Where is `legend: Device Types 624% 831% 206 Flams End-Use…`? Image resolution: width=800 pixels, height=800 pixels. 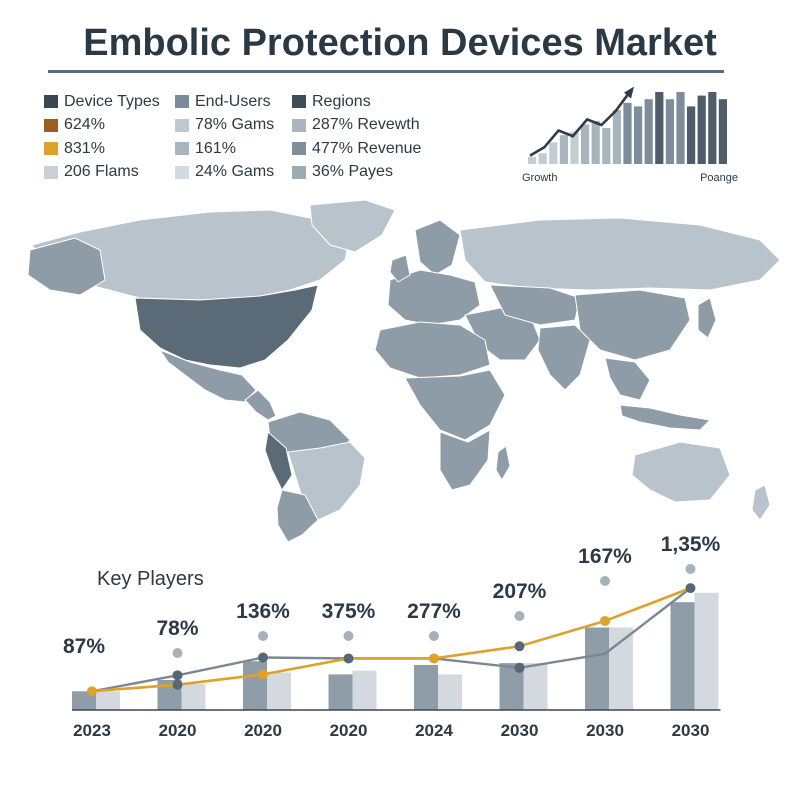
legend: Device Types 624% 831% 206 Flams End-Use… is located at coordinates (254, 138).